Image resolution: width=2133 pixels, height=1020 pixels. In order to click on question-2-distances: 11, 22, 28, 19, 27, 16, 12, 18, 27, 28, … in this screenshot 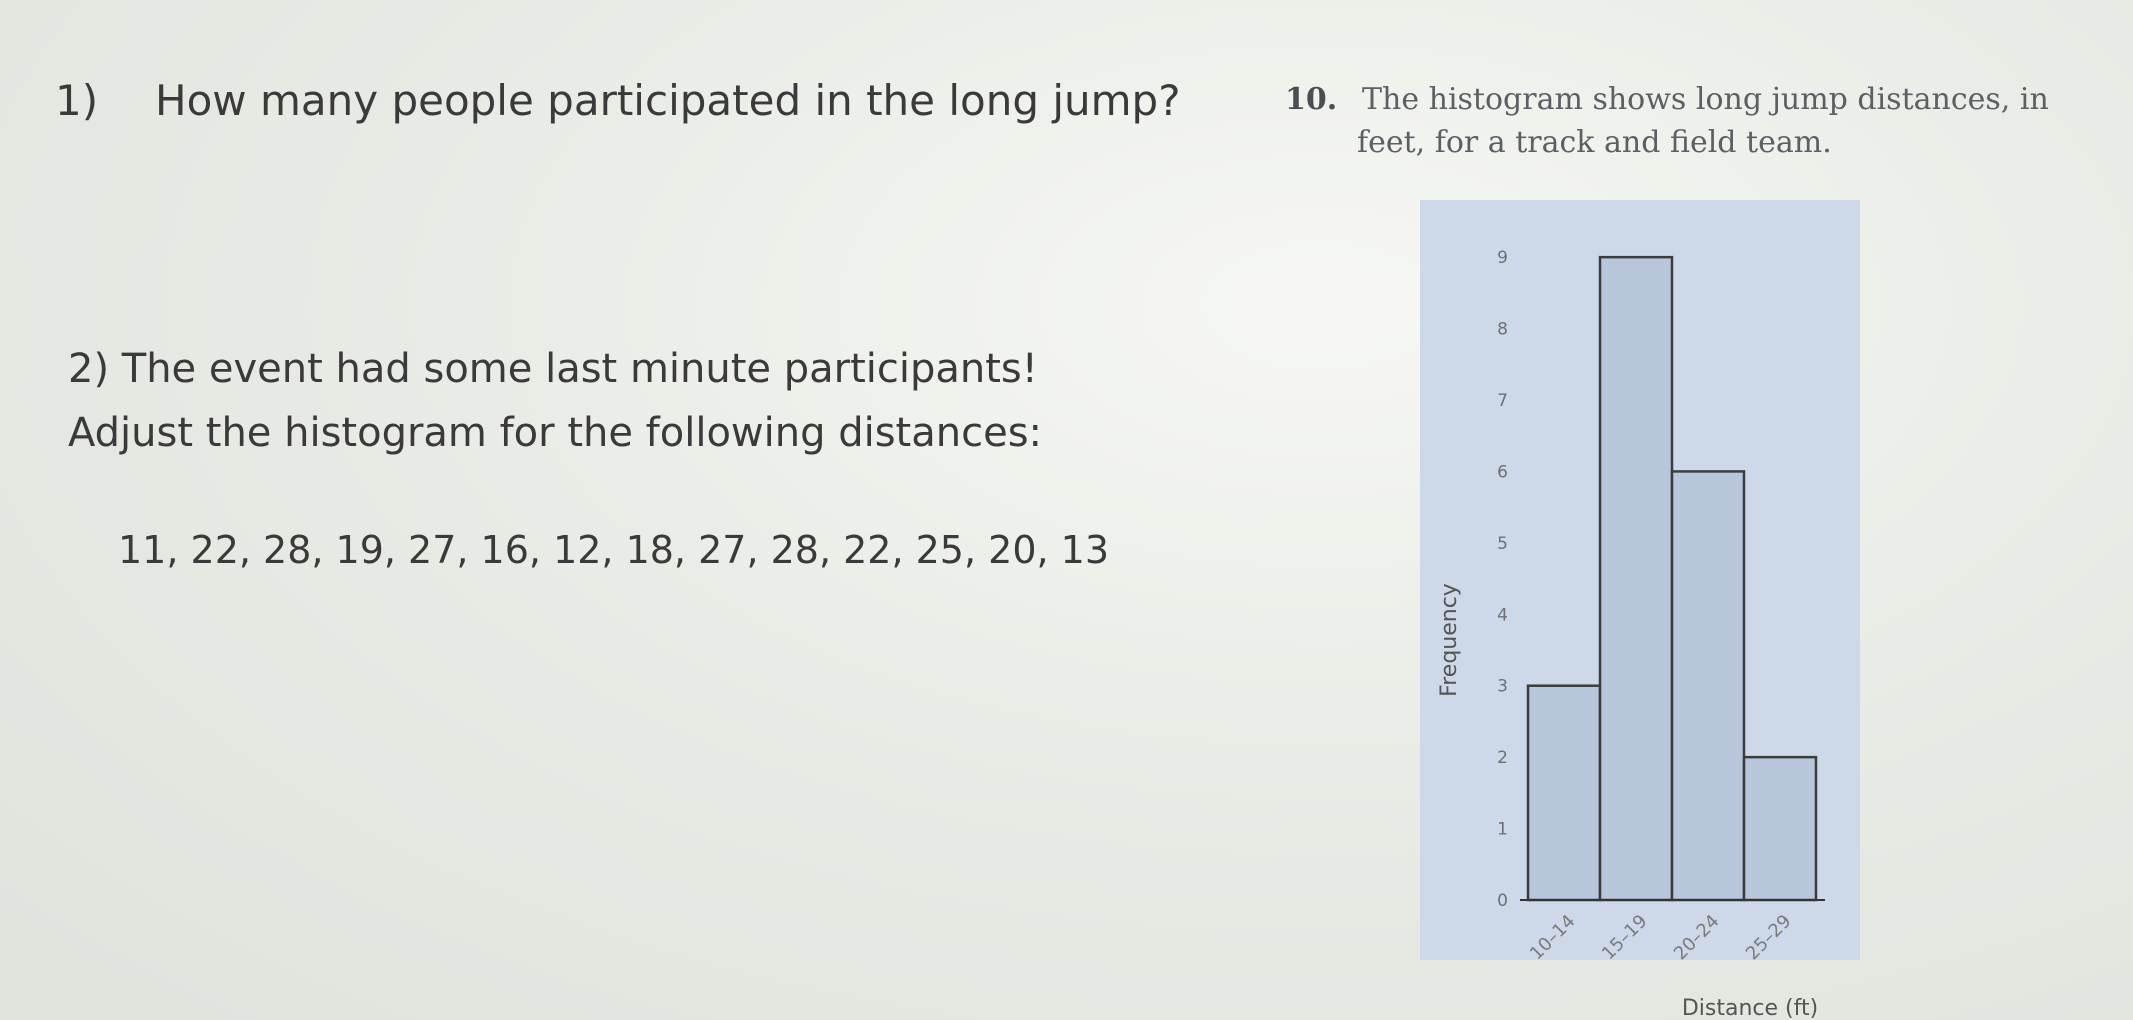, I will do `click(614, 550)`.